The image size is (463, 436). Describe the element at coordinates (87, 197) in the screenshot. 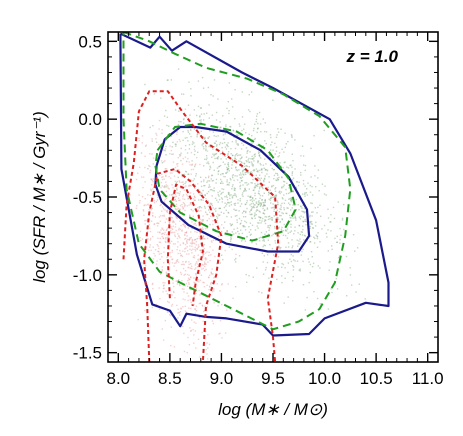

I see `y-tick-label: -0.5` at that location.